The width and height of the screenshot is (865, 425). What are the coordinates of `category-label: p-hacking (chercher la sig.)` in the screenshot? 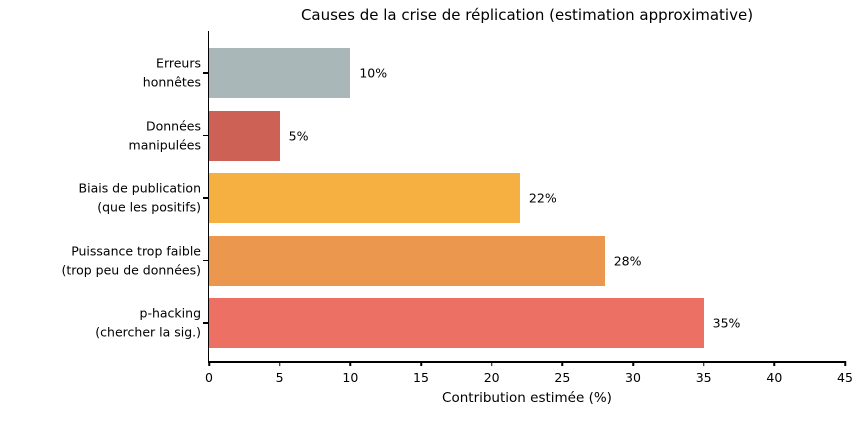 It's located at (101, 323).